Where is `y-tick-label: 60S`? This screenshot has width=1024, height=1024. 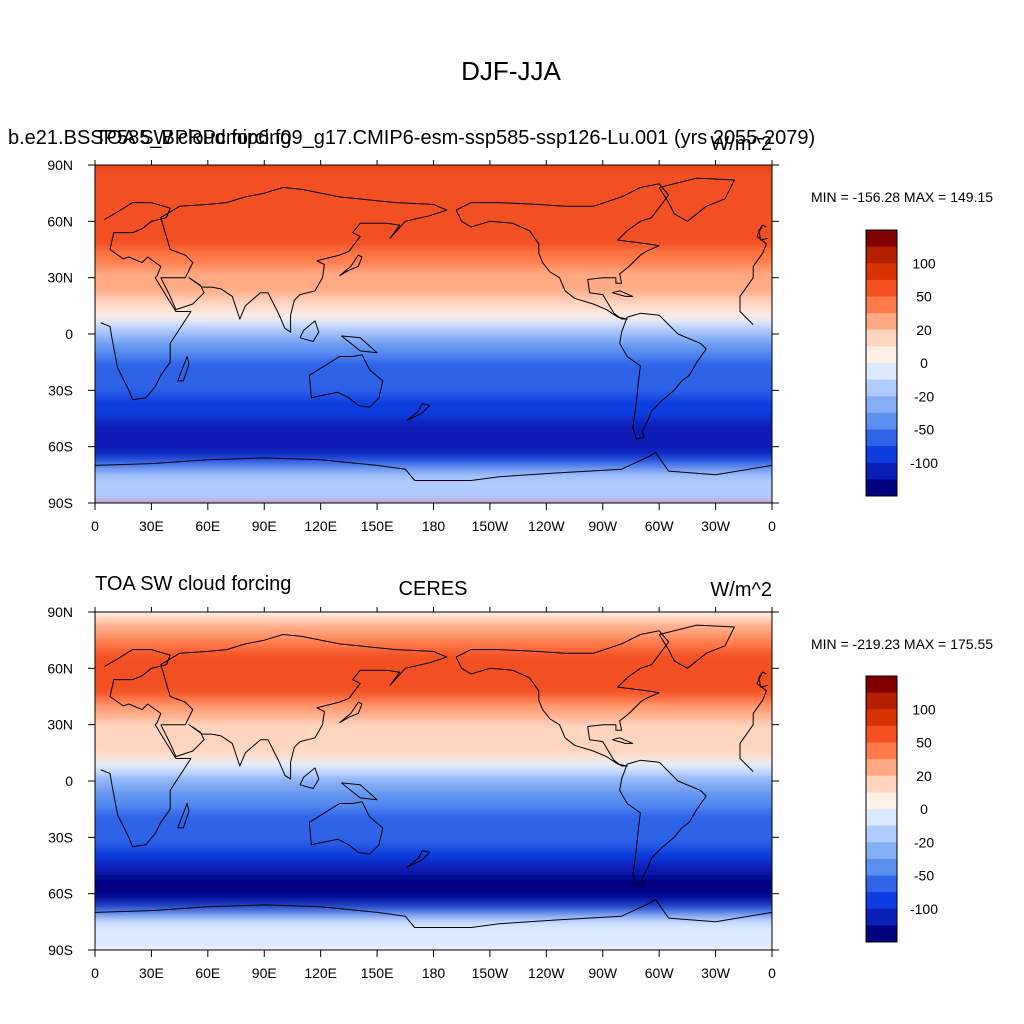 y-tick-label: 60S is located at coordinates (60, 894).